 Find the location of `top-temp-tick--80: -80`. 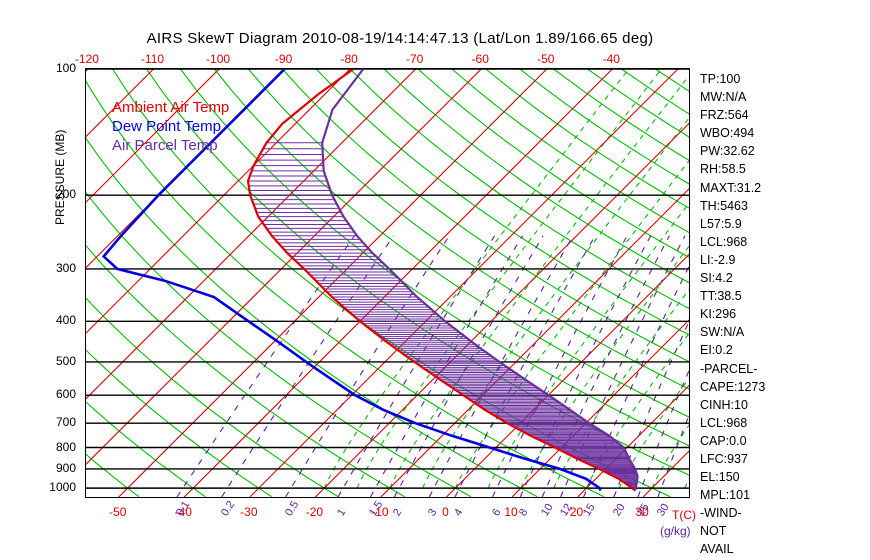

top-temp-tick--80: -80 is located at coordinates (349, 59).